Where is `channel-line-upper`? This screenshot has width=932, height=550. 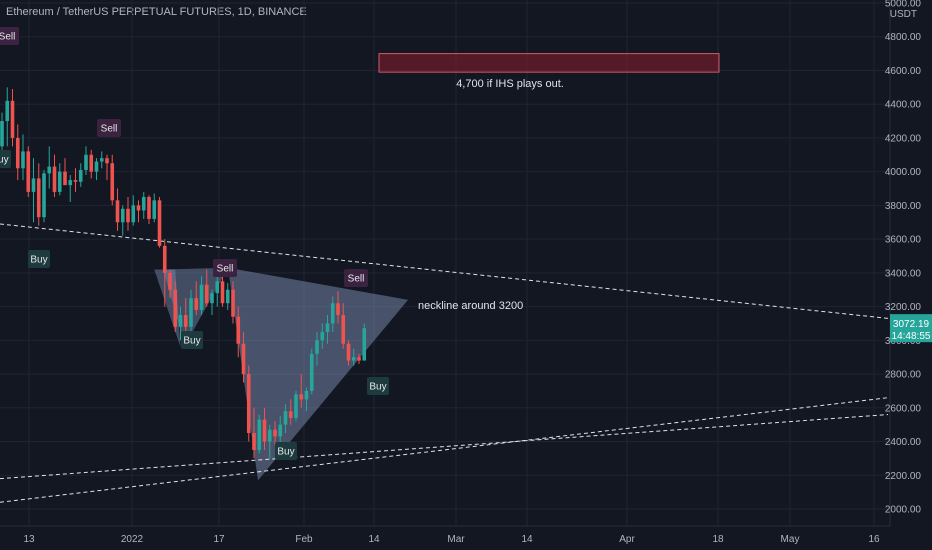 channel-line-upper is located at coordinates (444, 447).